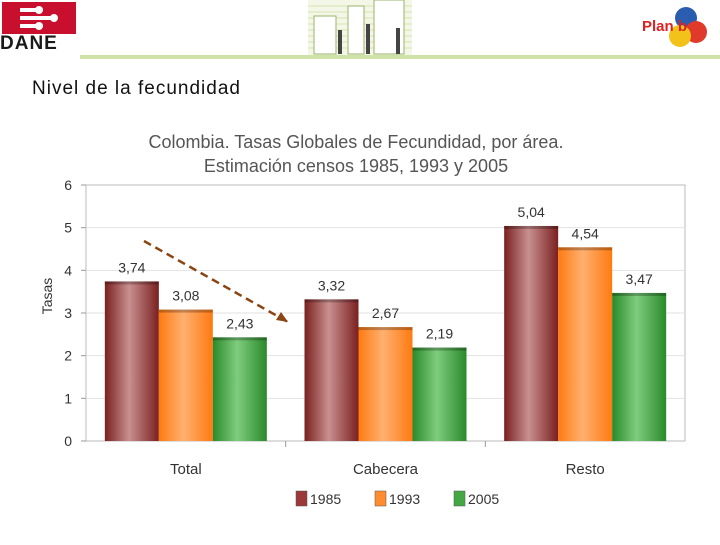  Describe the element at coordinates (531, 333) in the screenshot. I see `bar-resto-1985` at that location.